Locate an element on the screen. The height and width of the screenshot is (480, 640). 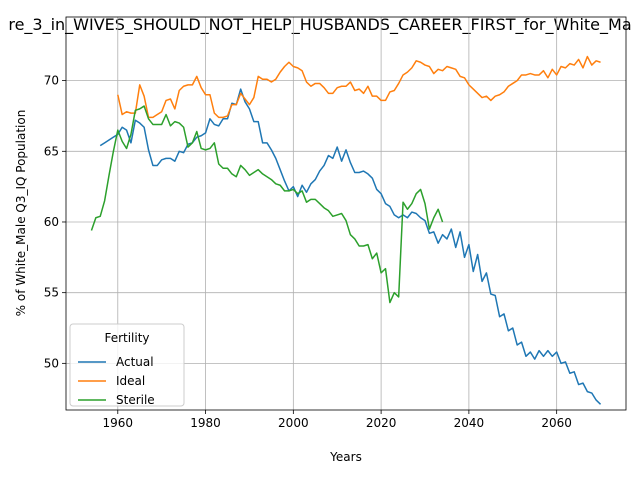
y-axis-label: % of White_Male Q3_IQ Population is located at coordinates (21, 213).